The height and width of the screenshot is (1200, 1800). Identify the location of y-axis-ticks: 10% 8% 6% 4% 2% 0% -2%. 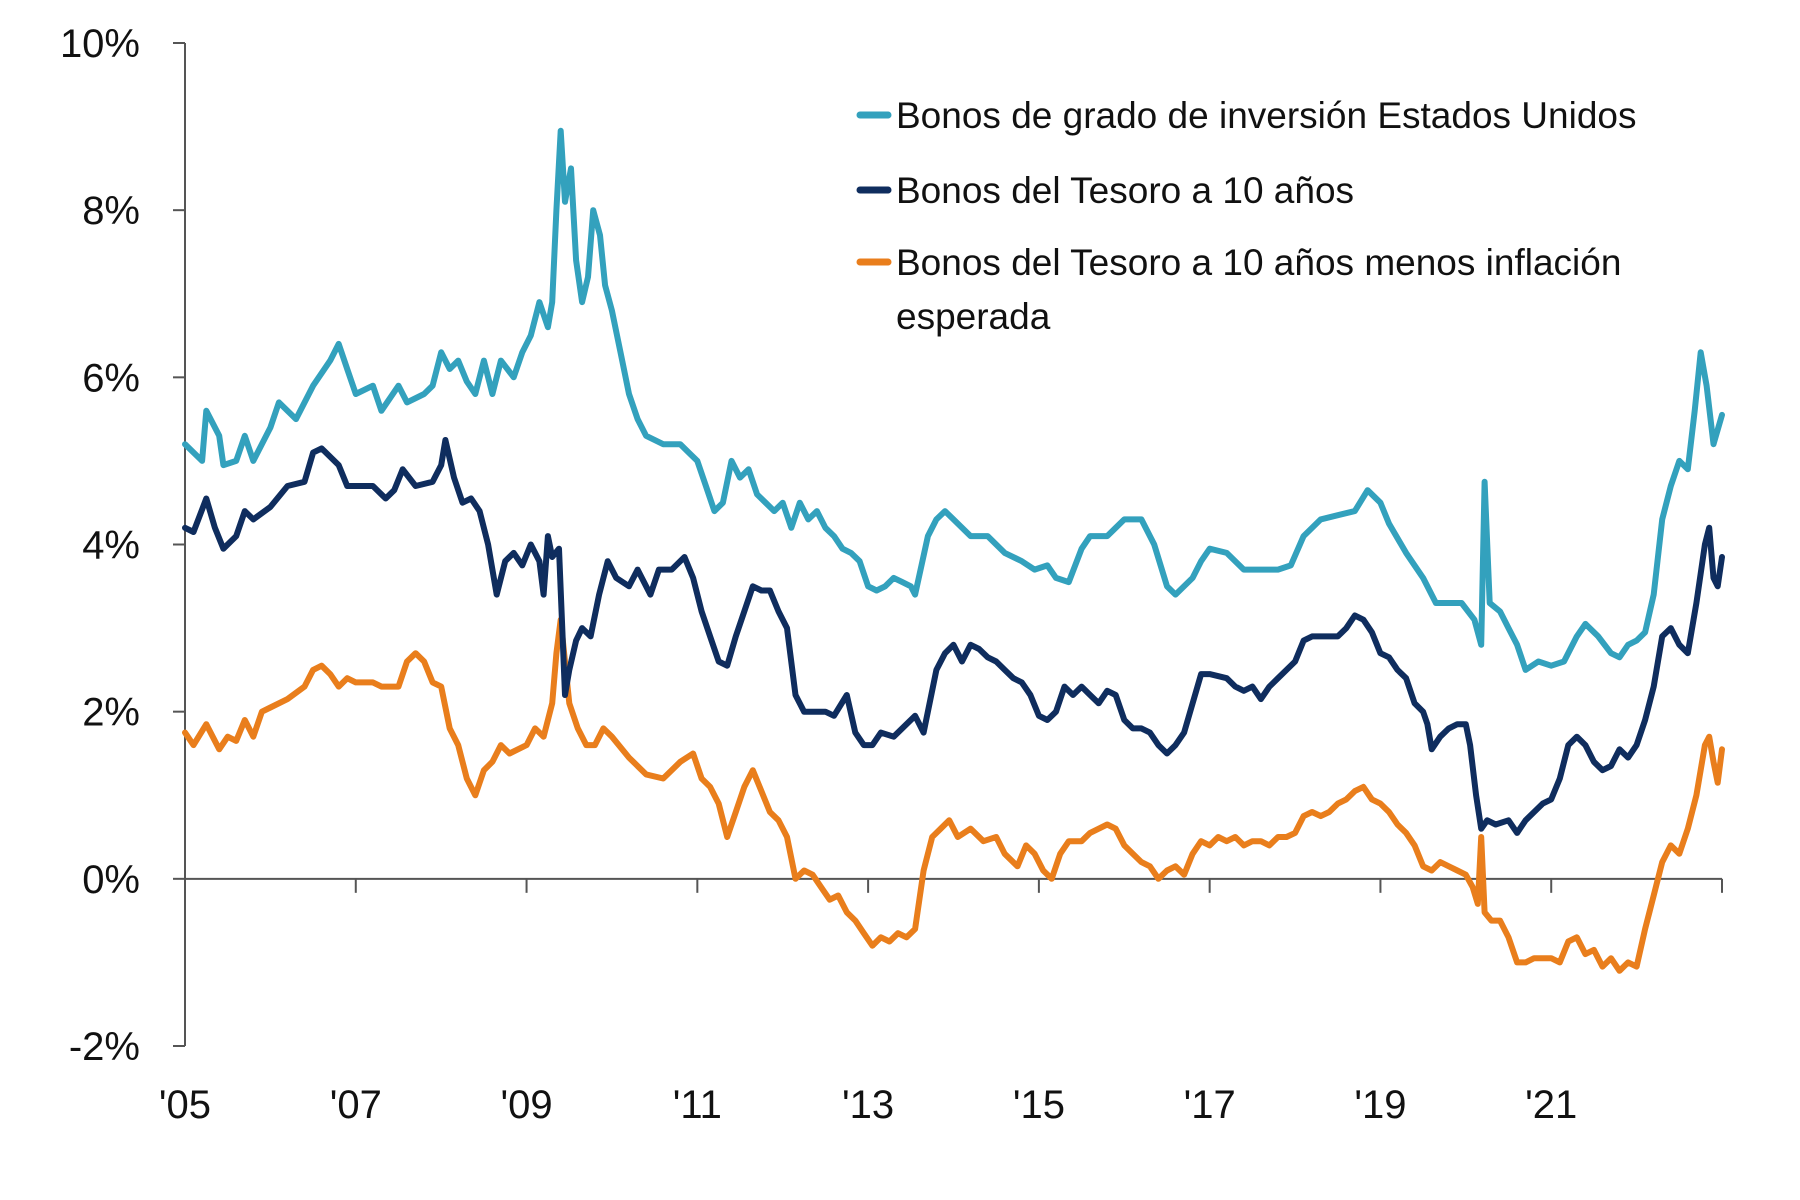
(122, 545).